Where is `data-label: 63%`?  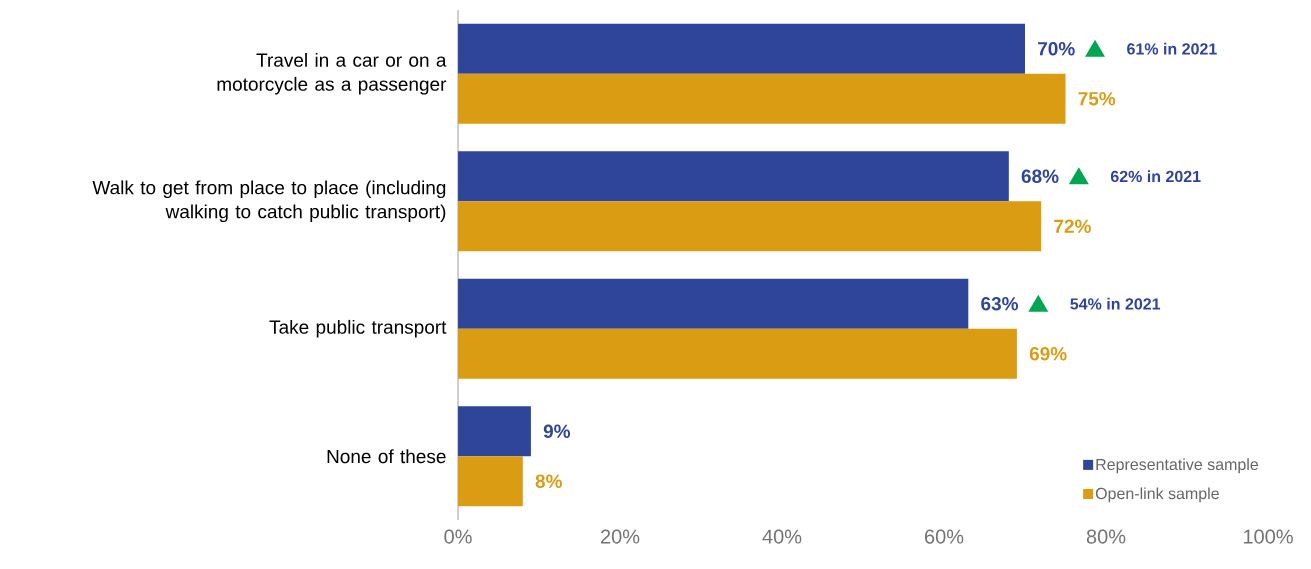
data-label: 63% is located at coordinates (1000, 304).